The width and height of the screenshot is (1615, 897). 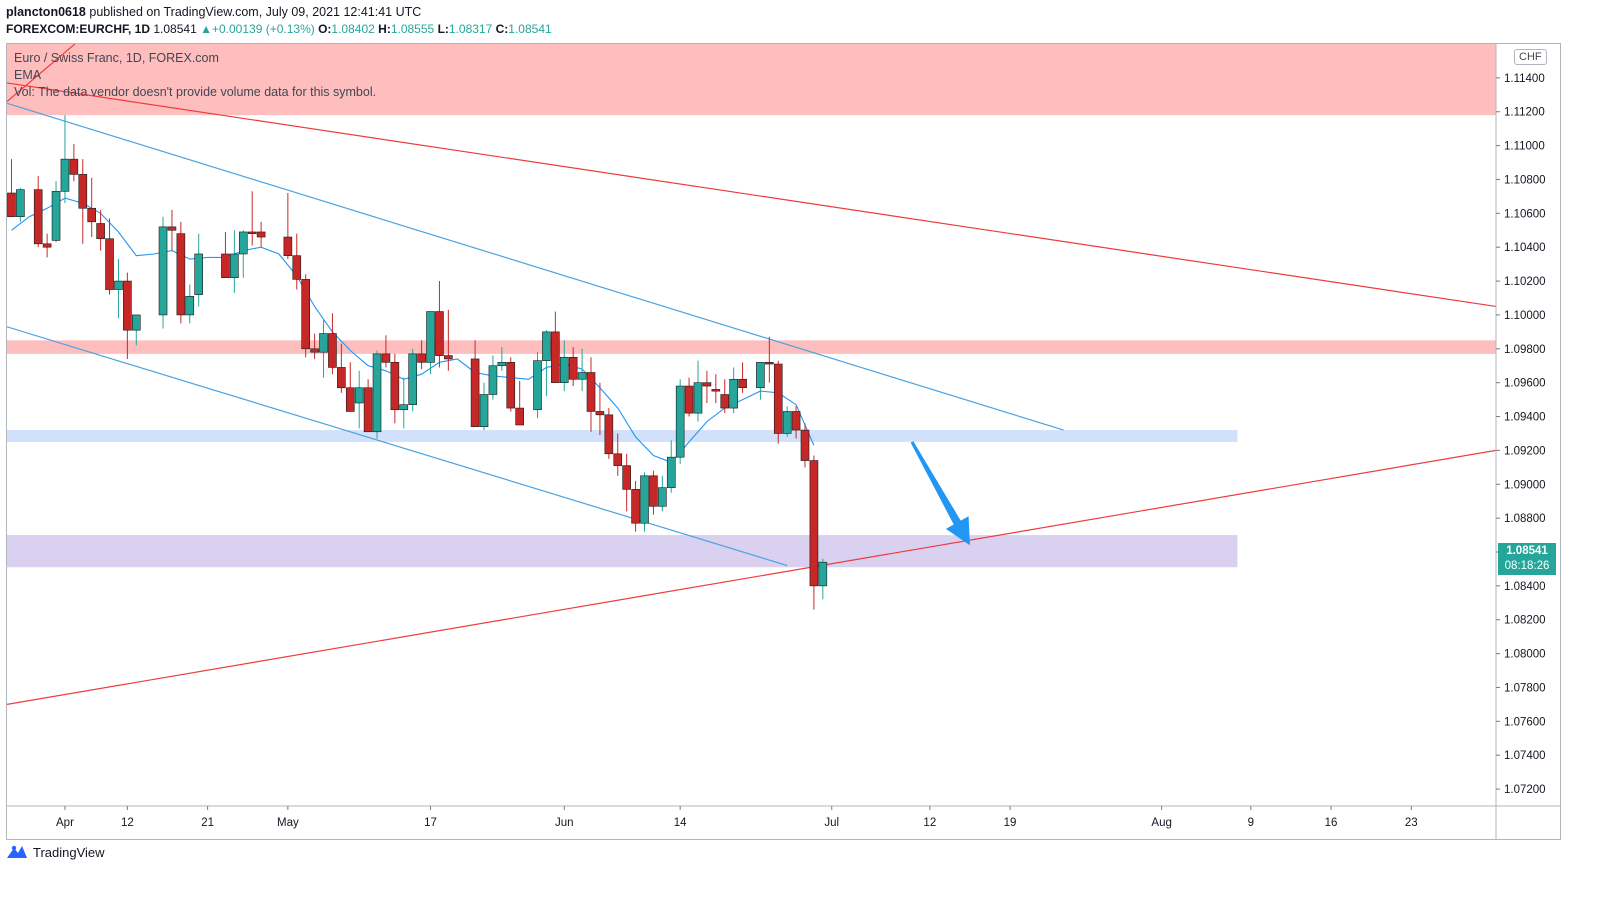 I want to click on time-tick-label: May, so click(x=288, y=823).